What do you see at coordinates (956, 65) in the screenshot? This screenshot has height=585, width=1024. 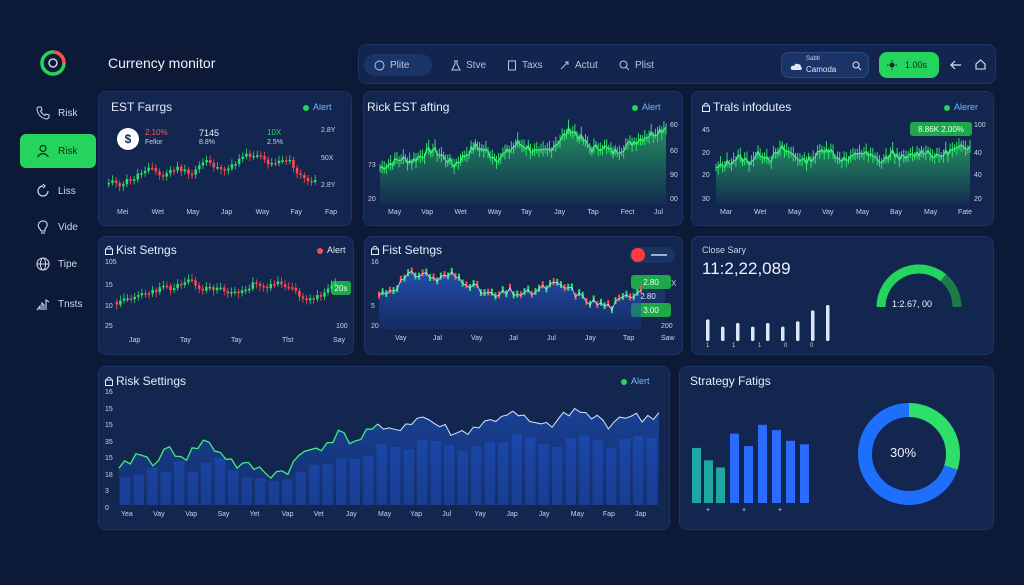 I see `arrow-left-icon` at bounding box center [956, 65].